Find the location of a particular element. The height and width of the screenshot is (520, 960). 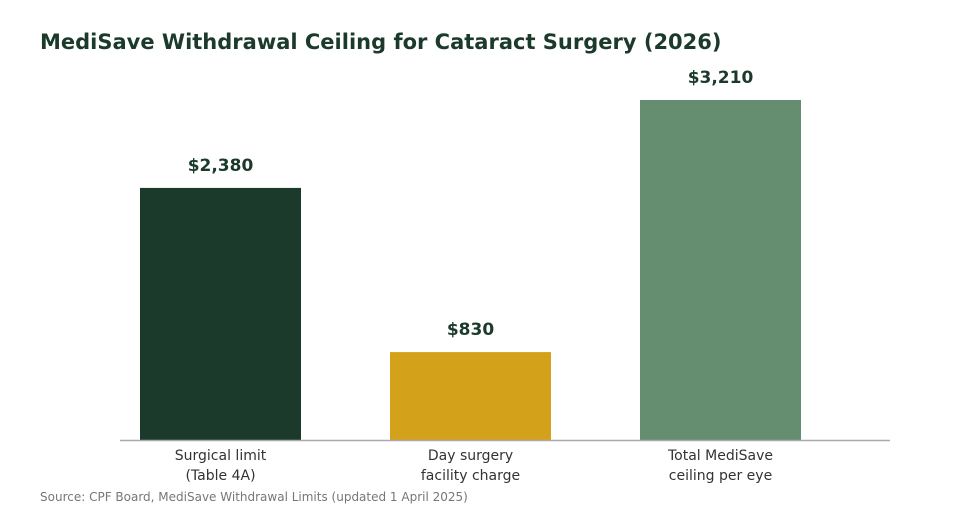

value-label-0: $2,380 is located at coordinates (221, 166).